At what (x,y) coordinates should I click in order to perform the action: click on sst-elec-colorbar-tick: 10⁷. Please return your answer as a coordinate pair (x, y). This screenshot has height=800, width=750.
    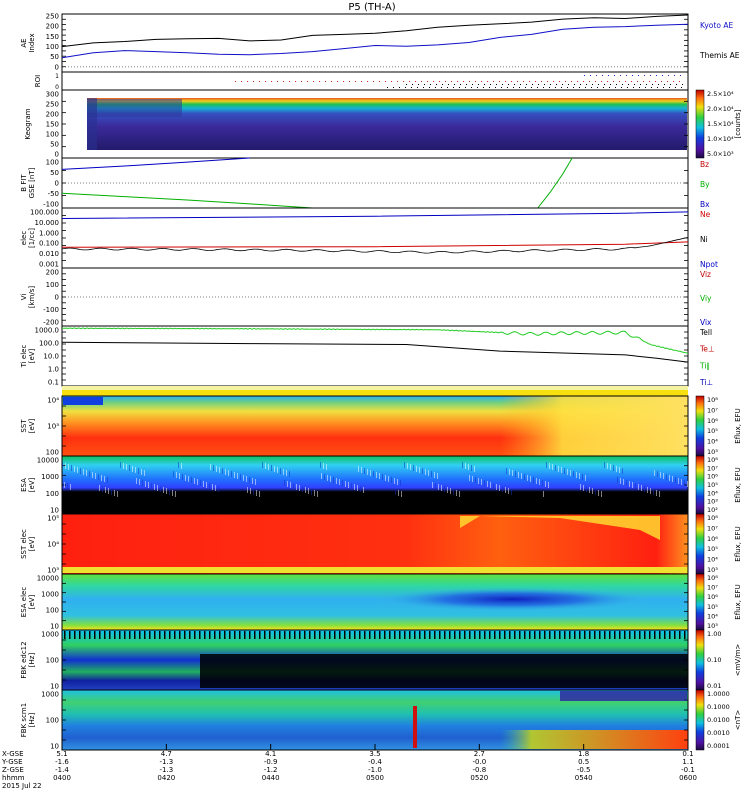
    Looking at the image, I should click on (712, 528).